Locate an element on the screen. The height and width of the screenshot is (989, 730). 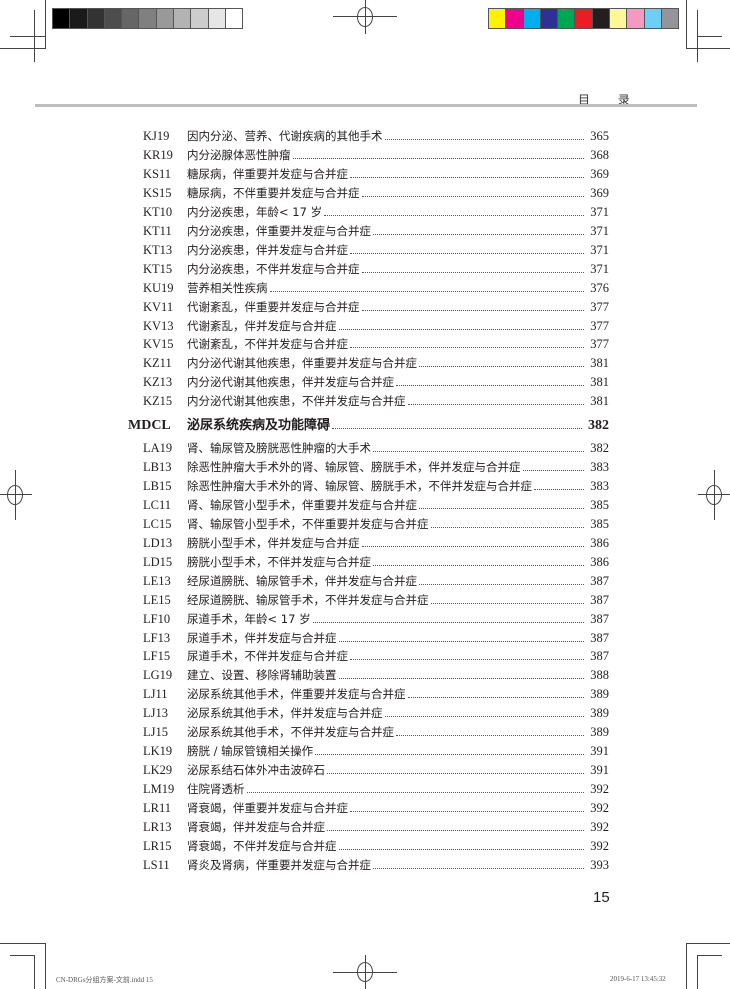
toc-code: LB15 is located at coordinates (157, 485).